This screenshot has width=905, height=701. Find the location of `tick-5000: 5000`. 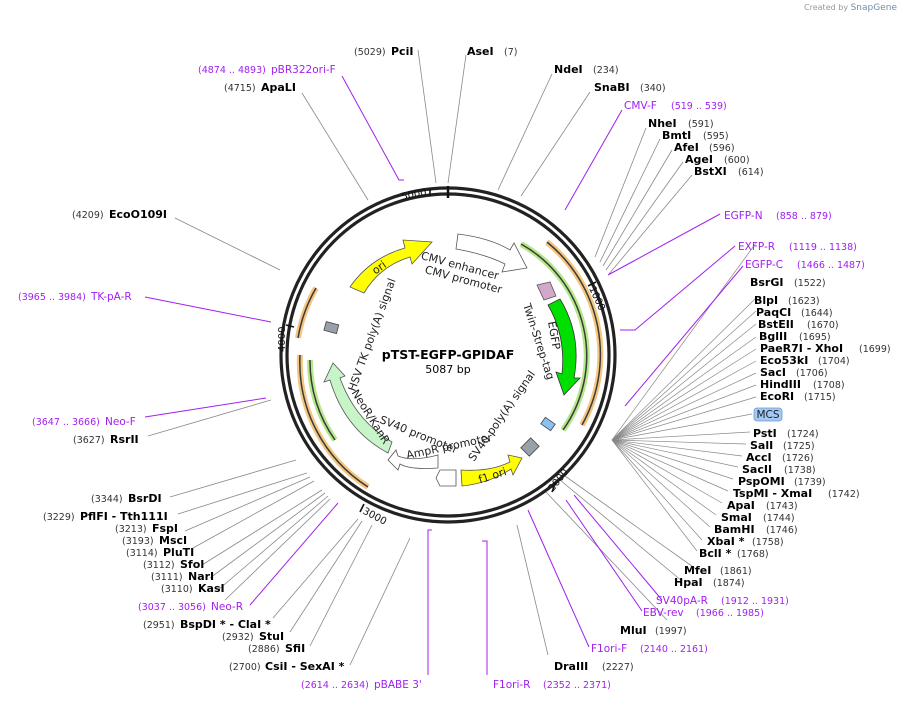

tick-5000: 5000 is located at coordinates (414, 195).